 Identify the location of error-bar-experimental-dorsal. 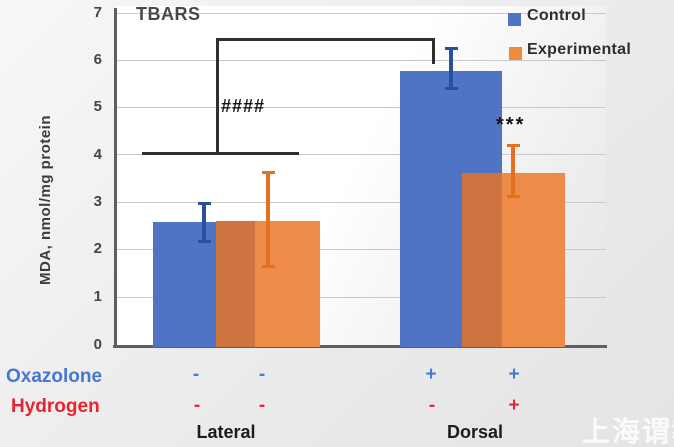
(513, 171).